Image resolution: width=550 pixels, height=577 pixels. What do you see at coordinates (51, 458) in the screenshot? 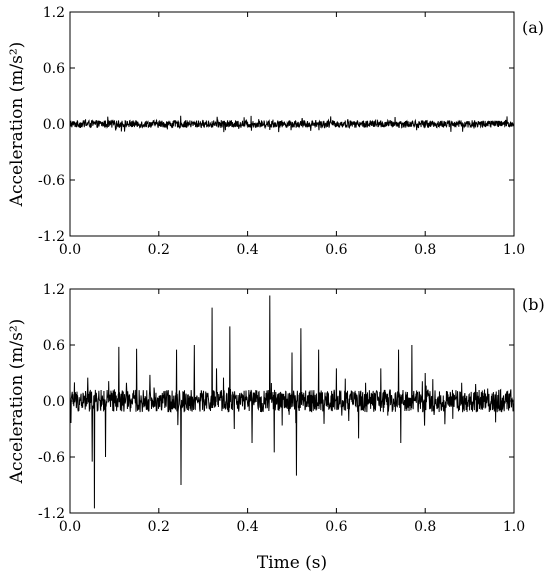
I see `y-tick-label-b-3: -0.6` at bounding box center [51, 458].